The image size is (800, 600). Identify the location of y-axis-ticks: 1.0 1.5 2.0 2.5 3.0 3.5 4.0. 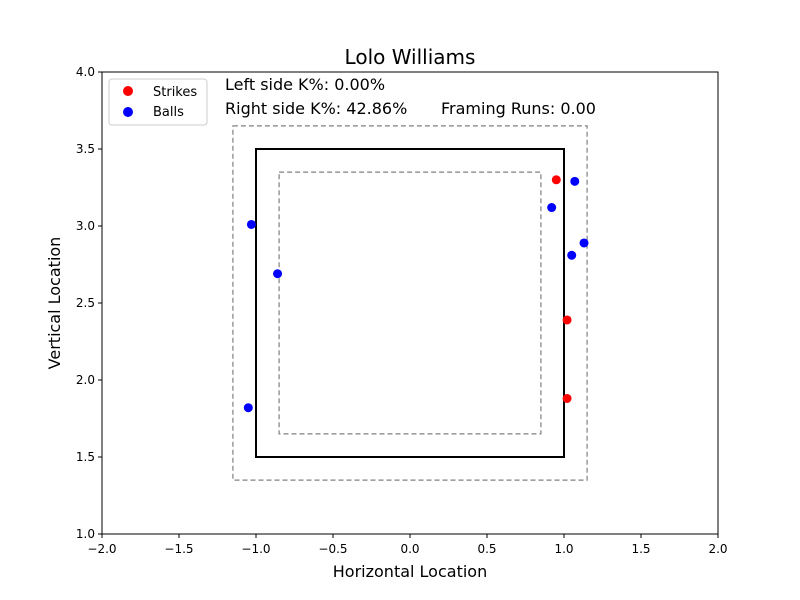
(89, 303).